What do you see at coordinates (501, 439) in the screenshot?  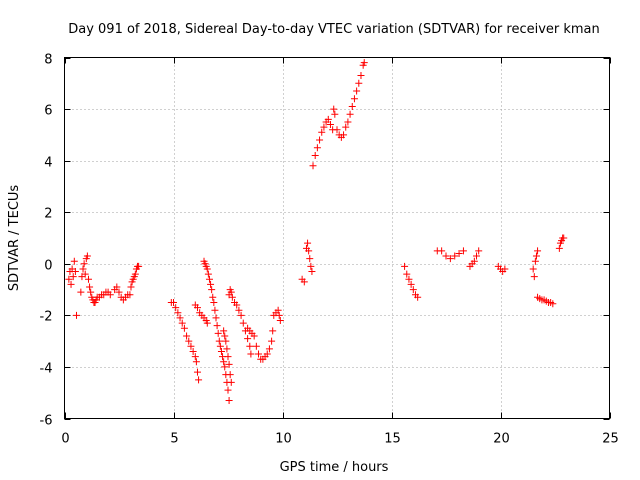 I see `x-tick-label: 20` at bounding box center [501, 439].